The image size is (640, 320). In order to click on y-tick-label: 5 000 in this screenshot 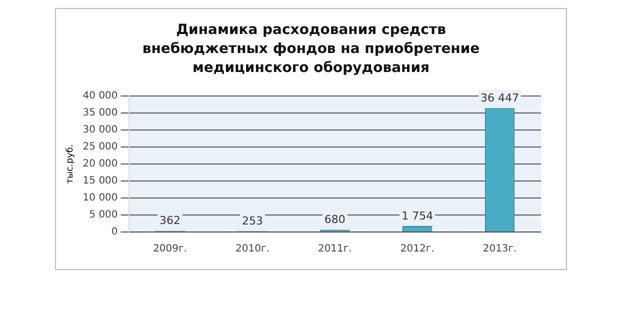, I will do `click(103, 215)`.